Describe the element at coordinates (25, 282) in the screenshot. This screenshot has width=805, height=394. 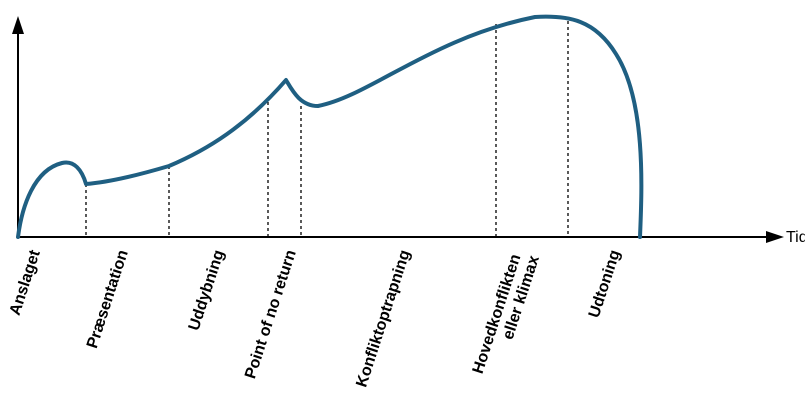
I see `phase-label-anslaget: Anslaget` at that location.